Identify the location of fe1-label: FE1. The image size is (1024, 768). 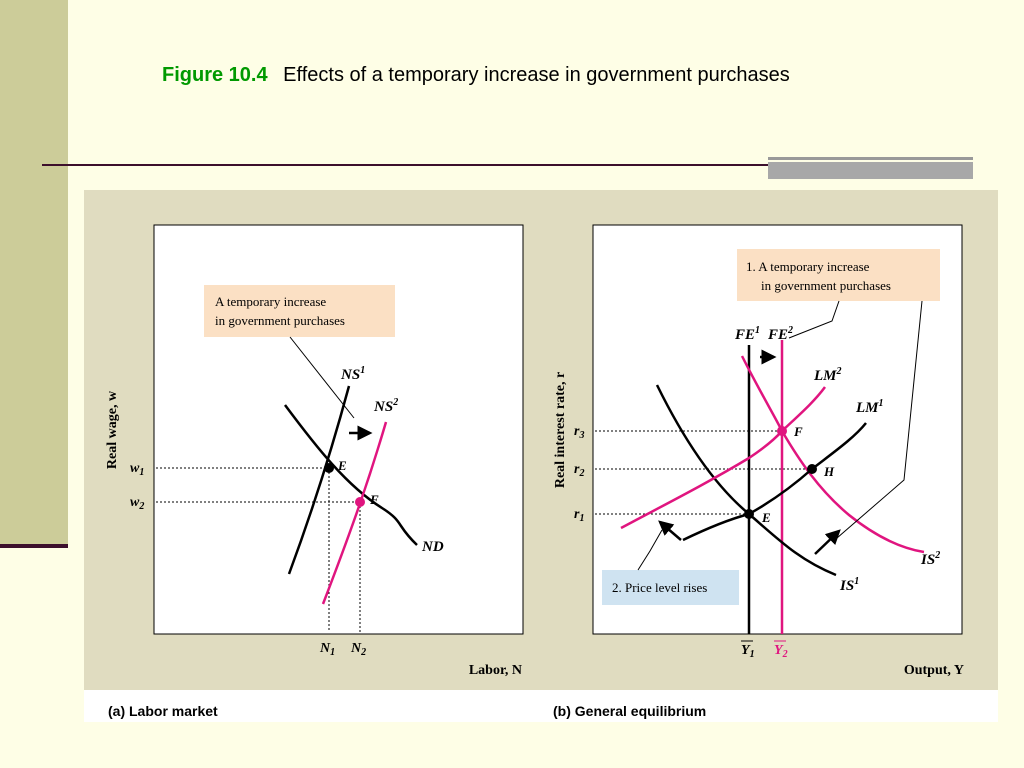
(747, 334).